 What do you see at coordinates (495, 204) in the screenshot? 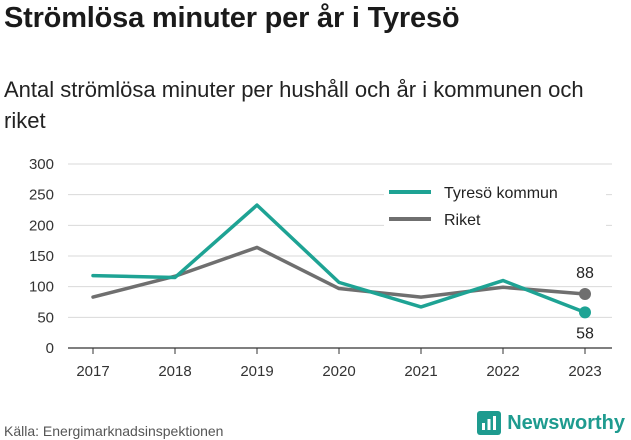
I see `legend-box` at bounding box center [495, 204].